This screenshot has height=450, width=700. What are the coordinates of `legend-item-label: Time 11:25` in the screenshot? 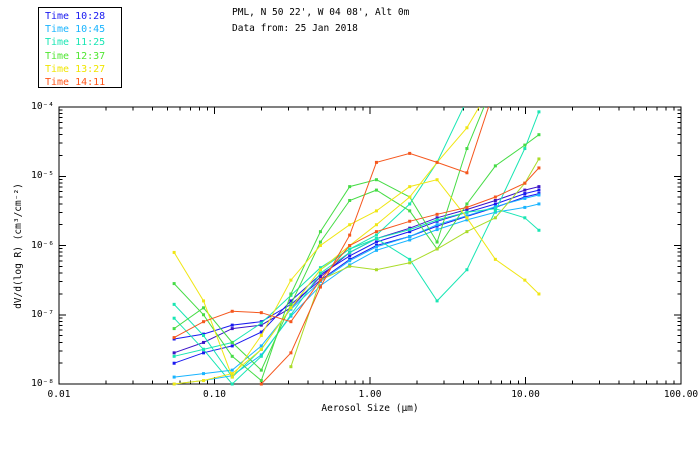 It's located at (75, 43).